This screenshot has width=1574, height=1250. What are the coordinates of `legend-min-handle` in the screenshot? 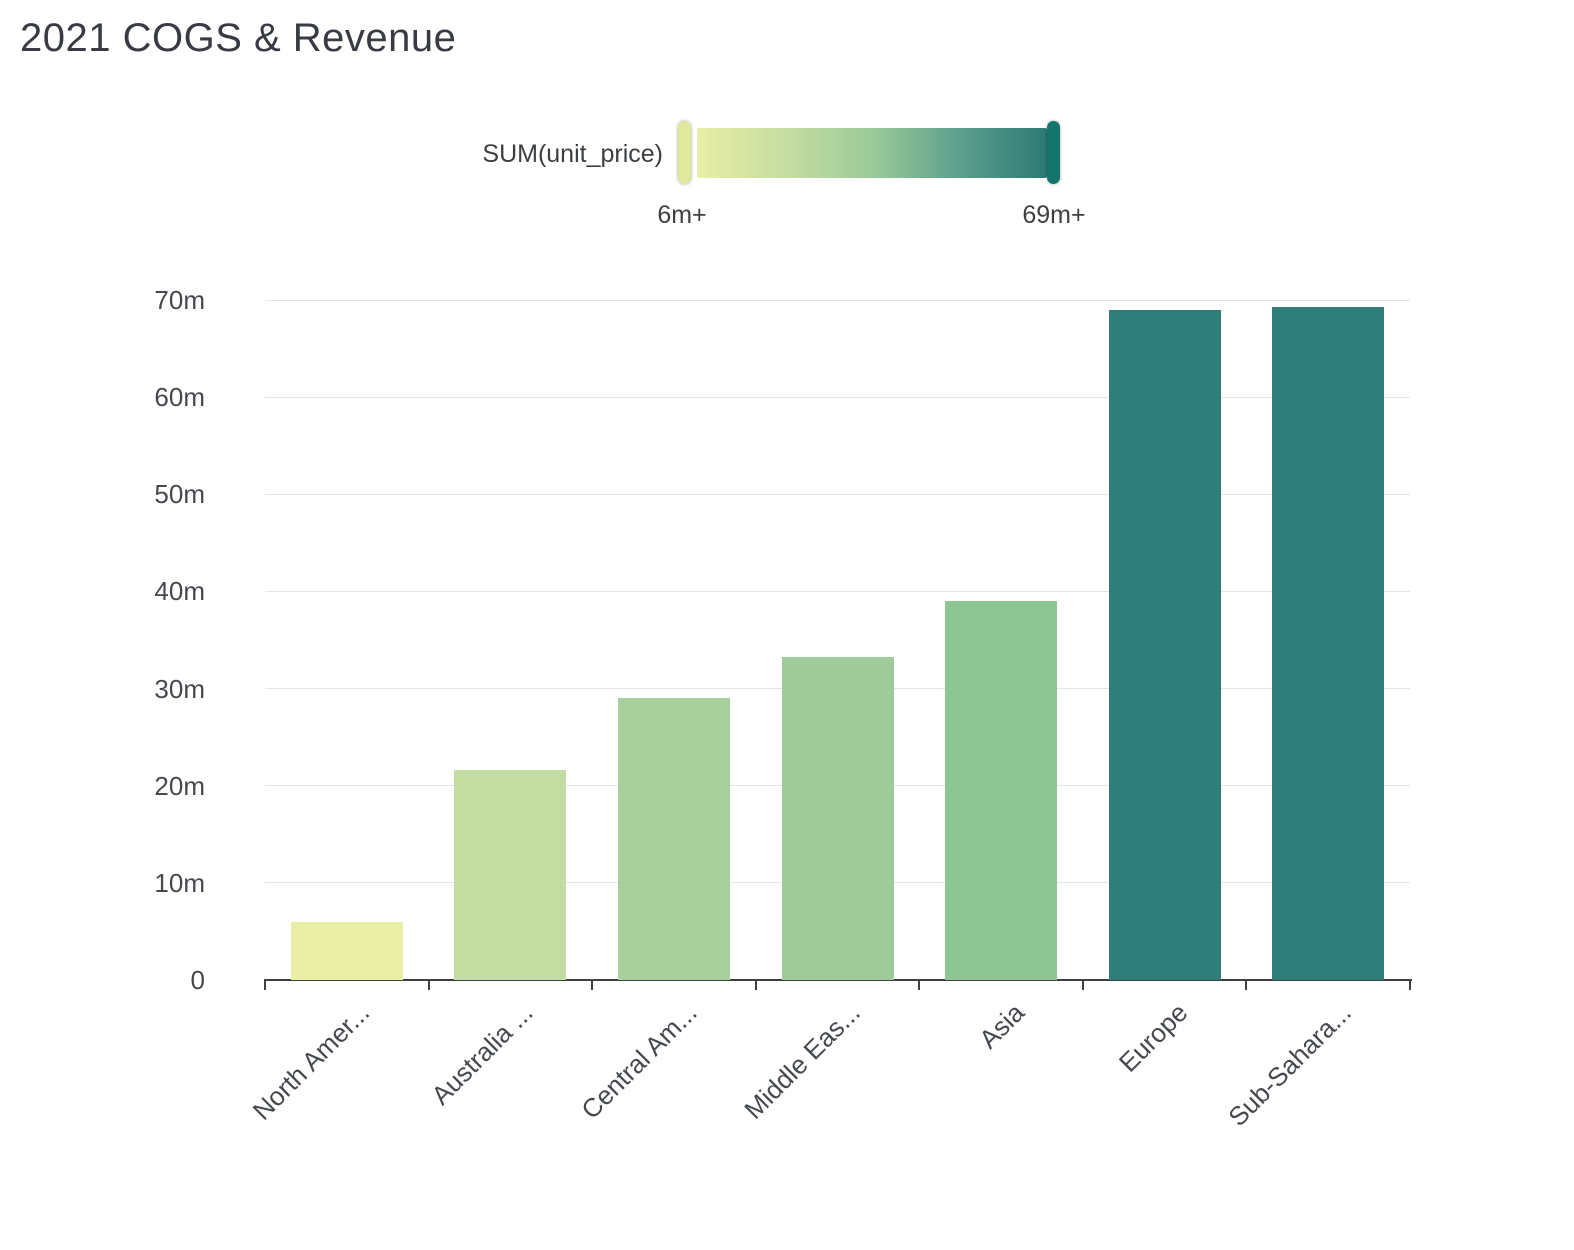 It's located at (684, 152).